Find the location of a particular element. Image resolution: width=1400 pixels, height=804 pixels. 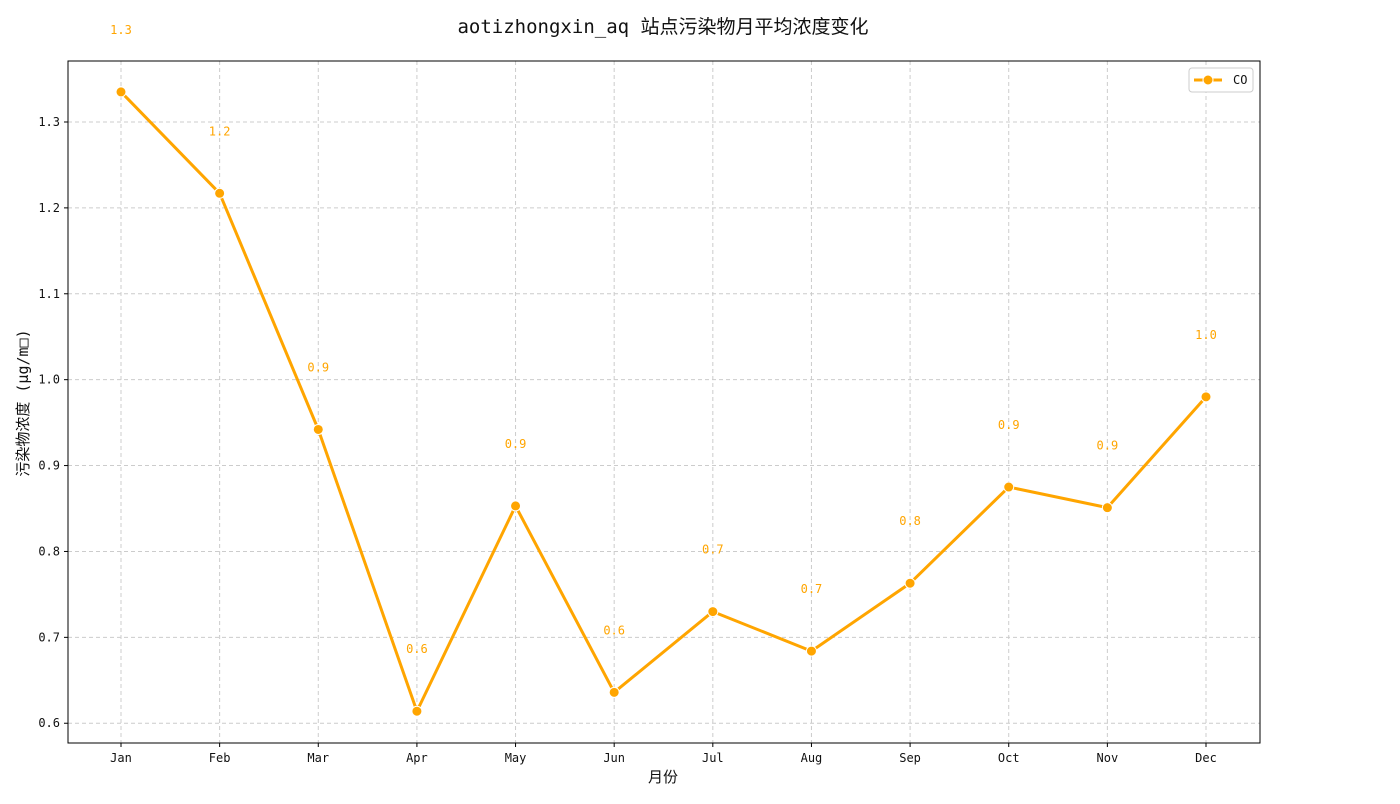

x-tick-label: Jun is located at coordinates (614, 758).